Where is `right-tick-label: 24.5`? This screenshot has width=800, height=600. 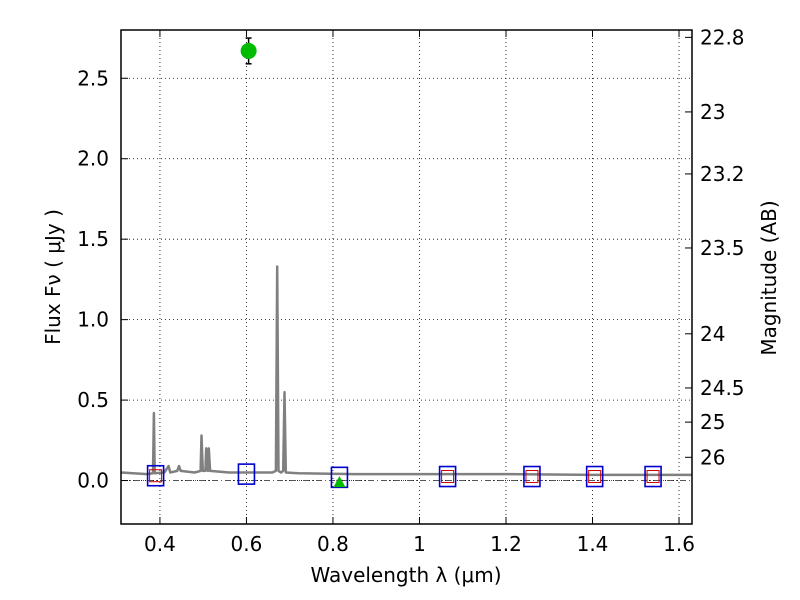 right-tick-label: 24.5 is located at coordinates (722, 388).